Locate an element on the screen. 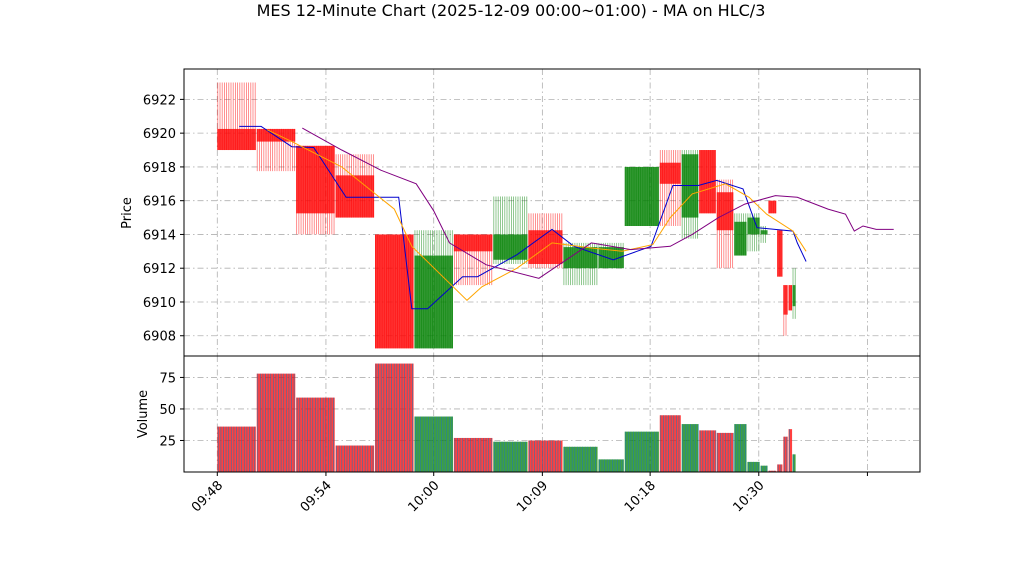 This screenshot has width=1022, height=579. volume-y-tick-label: 50 is located at coordinates (167, 410).